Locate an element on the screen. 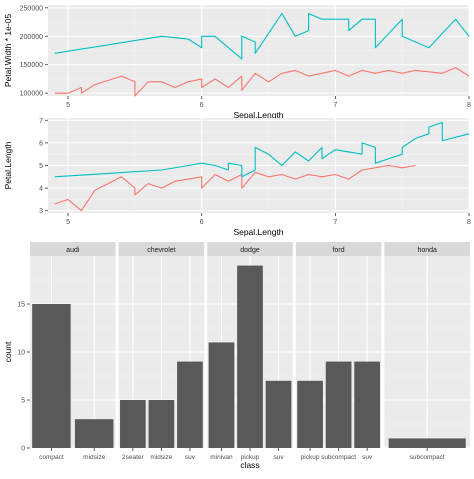  facet-strip-label: audi is located at coordinates (73, 250).